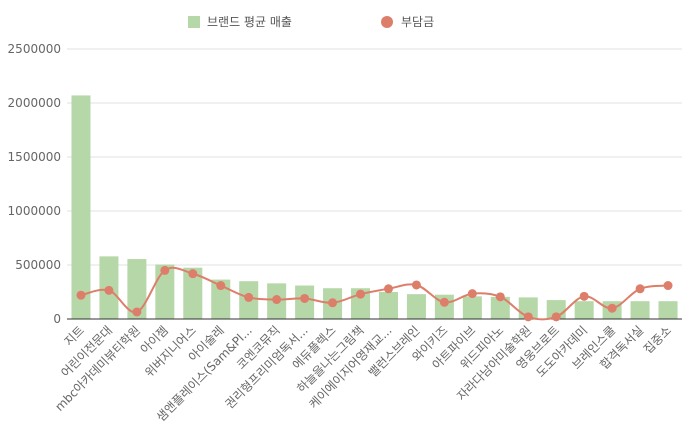  I want to click on y-tick-label: 1000000, so click(34, 211).